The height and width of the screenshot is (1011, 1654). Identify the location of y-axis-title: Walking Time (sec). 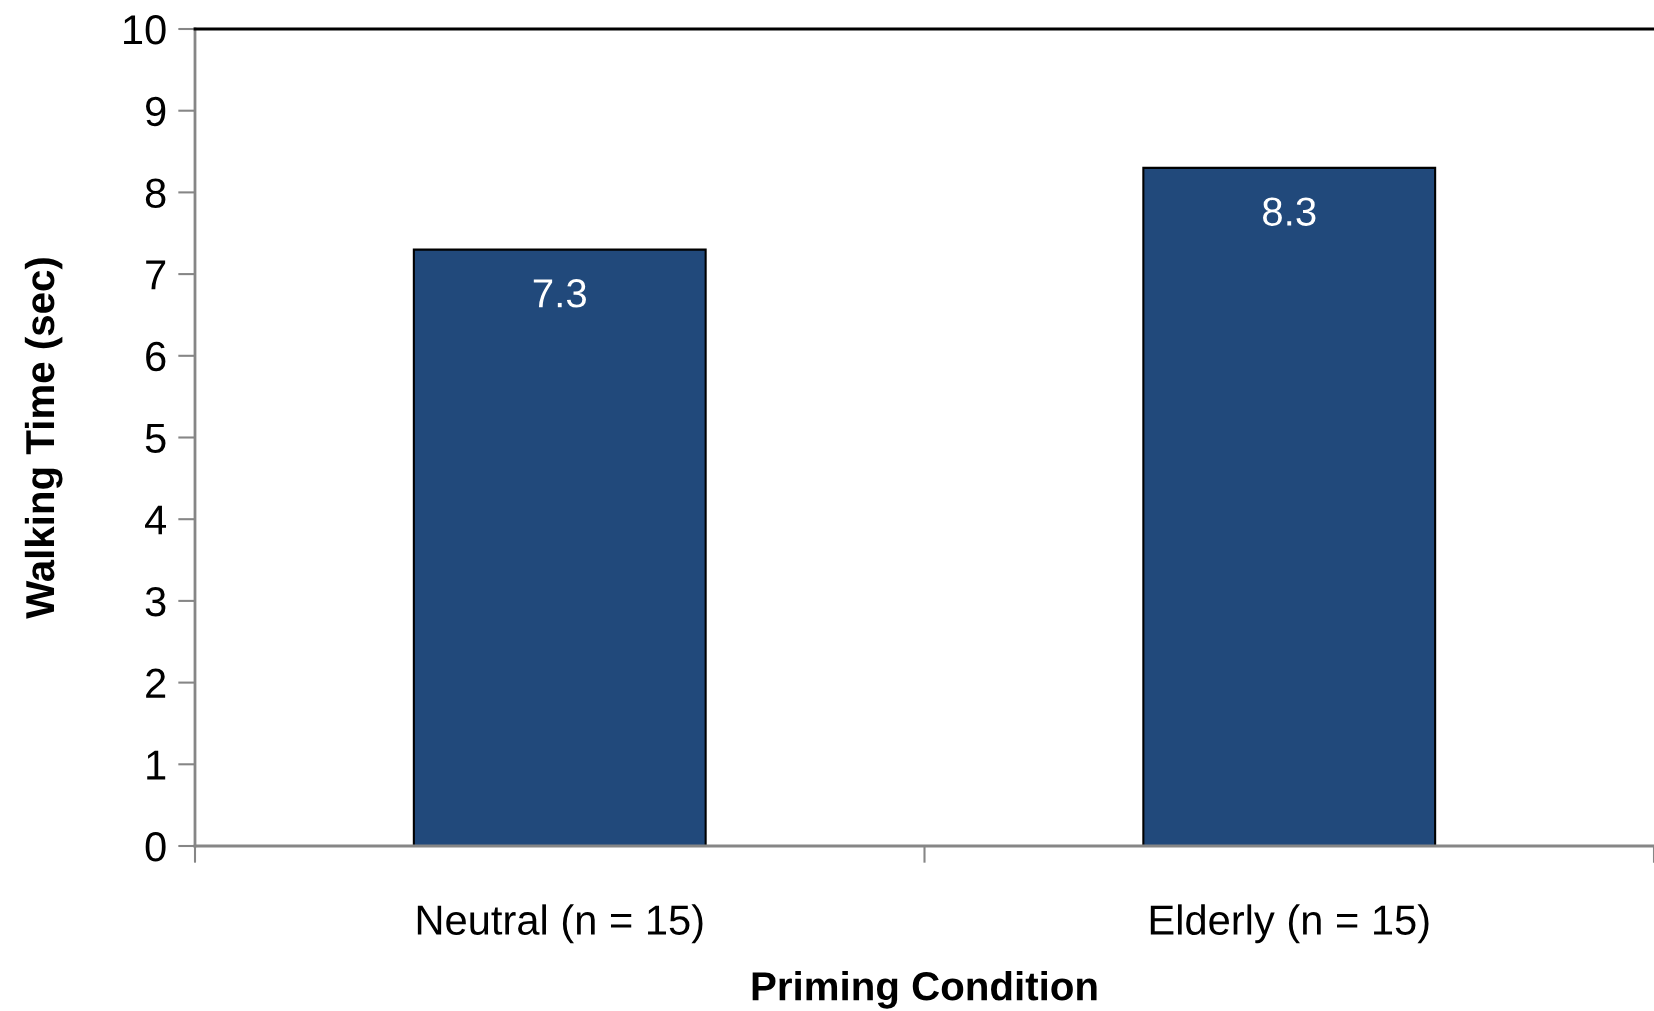
(43, 438).